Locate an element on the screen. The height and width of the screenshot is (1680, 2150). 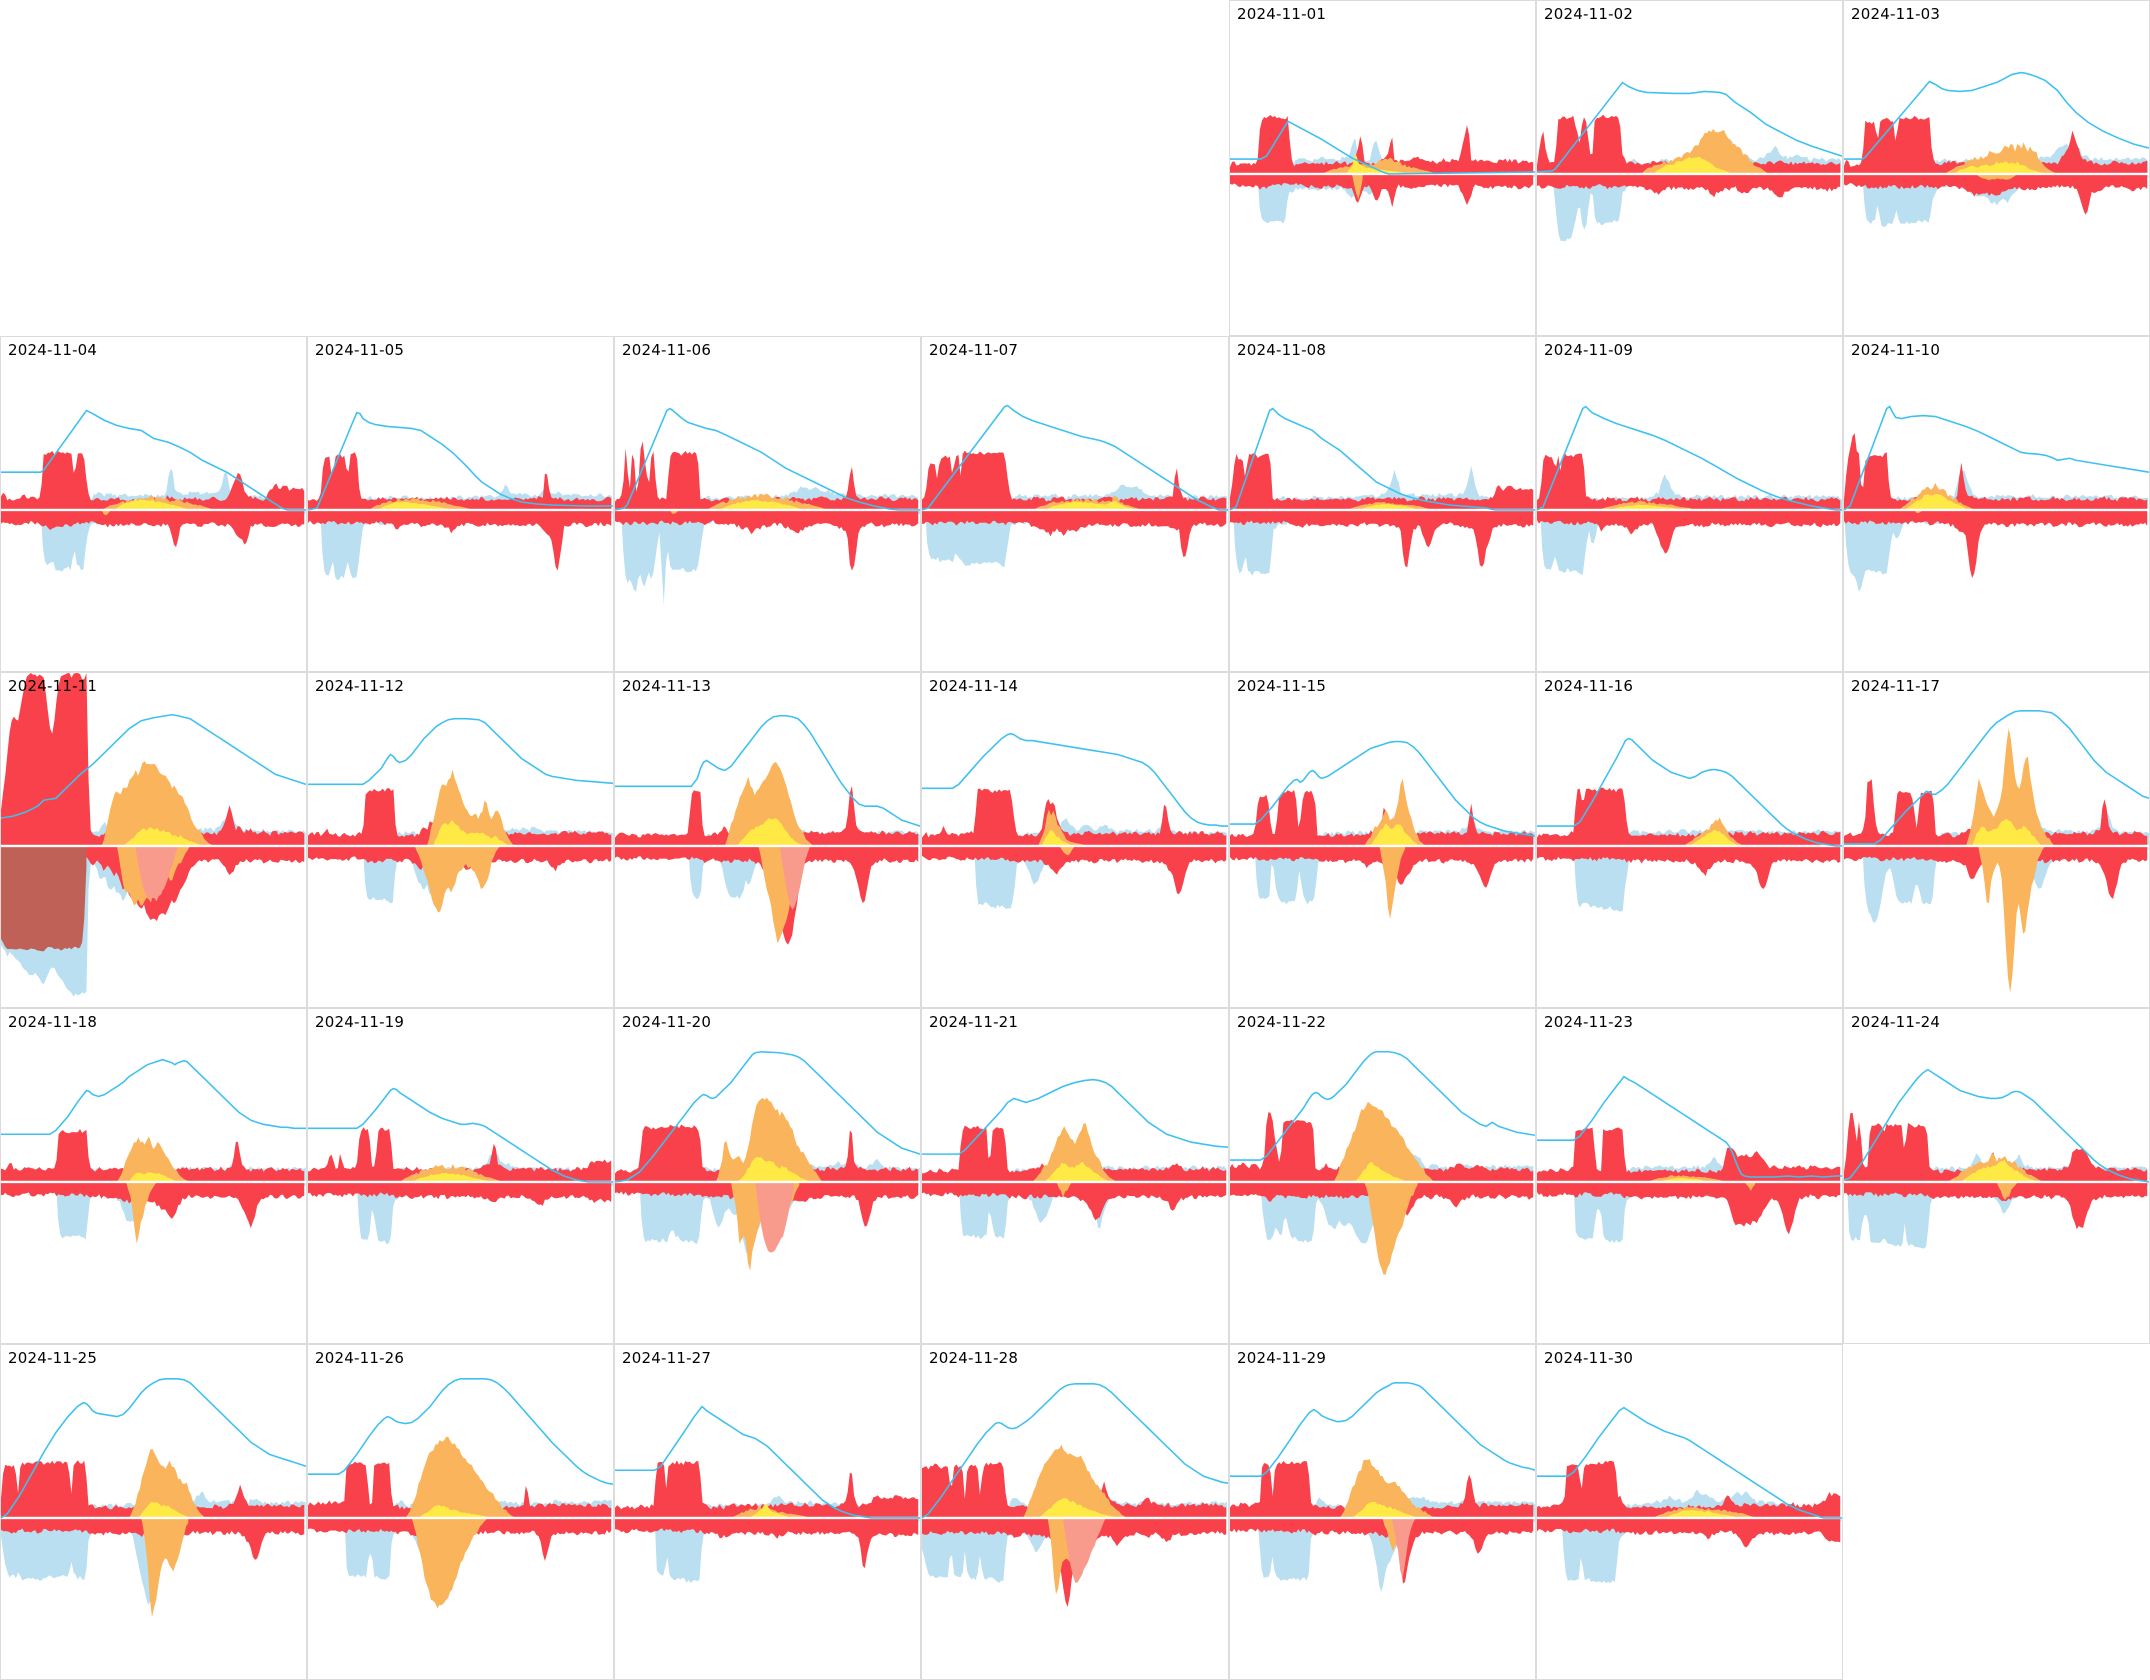
date-label: 2024-11-26 is located at coordinates (360, 1358).